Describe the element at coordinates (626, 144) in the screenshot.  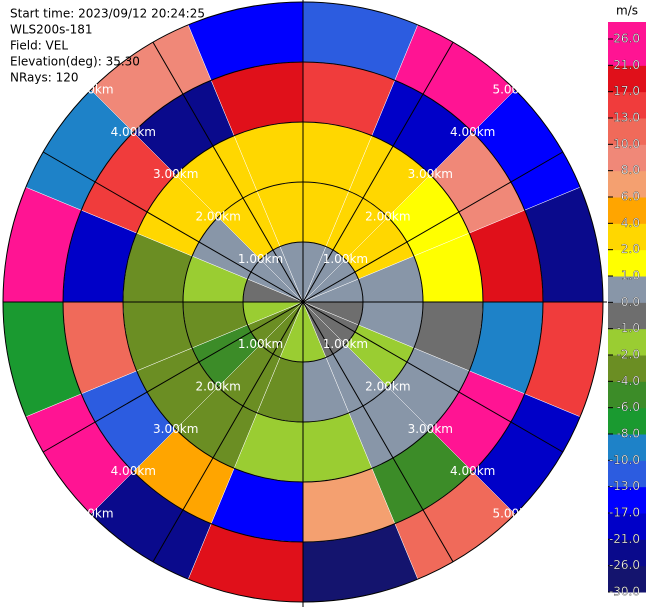
I see `colorbar-label: 10.0` at that location.